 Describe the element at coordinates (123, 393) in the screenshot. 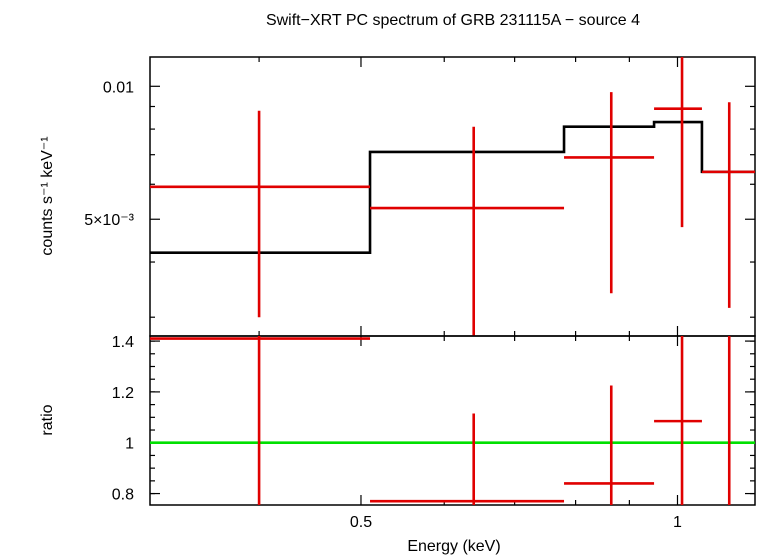

I see `ratio-y-tick-label: 1.2` at that location.